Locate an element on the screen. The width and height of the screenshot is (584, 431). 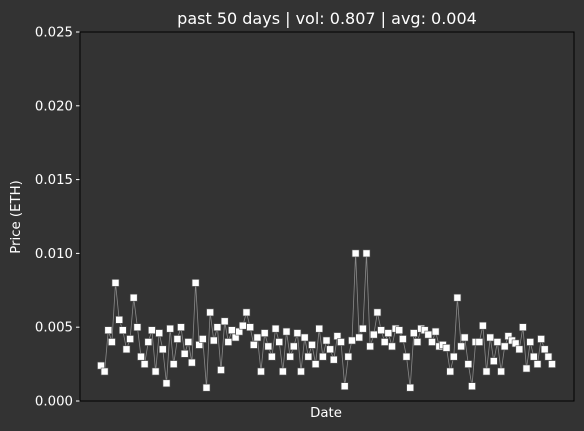
chart-title: past 50 days | vol: 0.807 | avg: 0.004 is located at coordinates (327, 18).